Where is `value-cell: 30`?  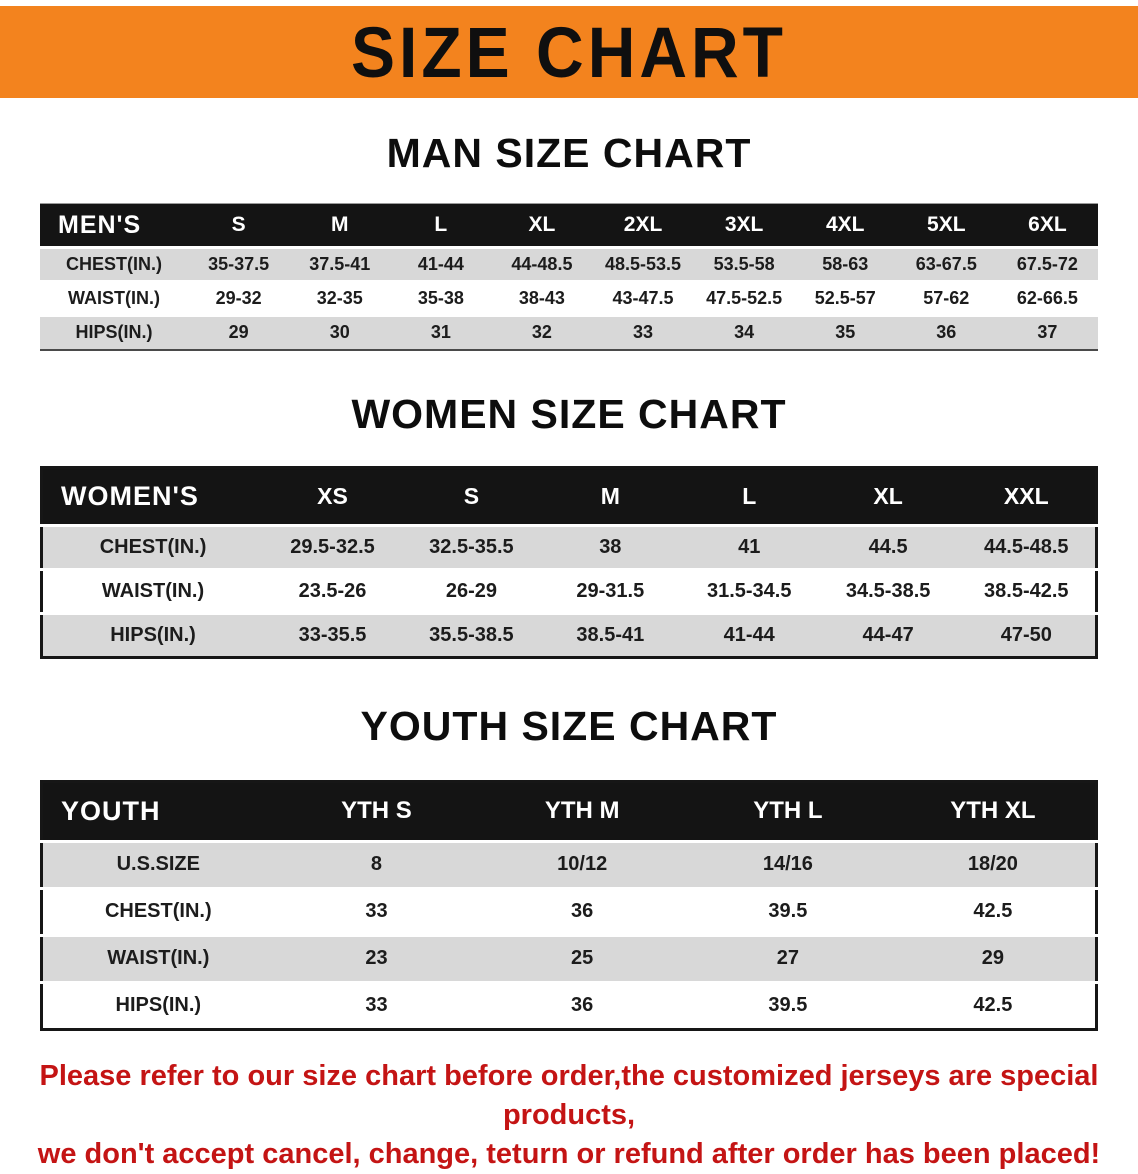 value-cell: 30 is located at coordinates (339, 332).